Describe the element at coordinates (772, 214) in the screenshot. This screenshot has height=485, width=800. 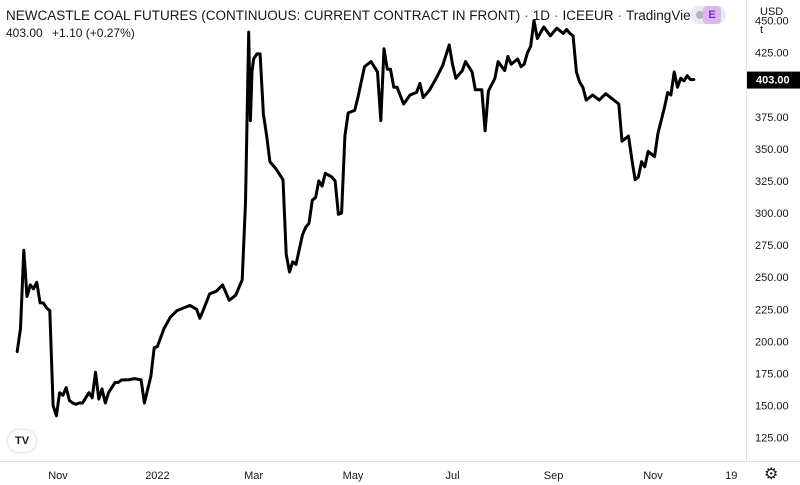
I see `price-tick-label: 300.00` at that location.